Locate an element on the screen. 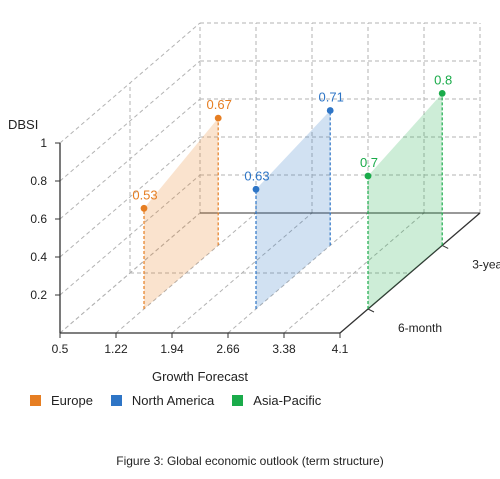 Image resolution: width=500 pixels, height=479 pixels. legend-item-europe: Europe is located at coordinates (61, 400).